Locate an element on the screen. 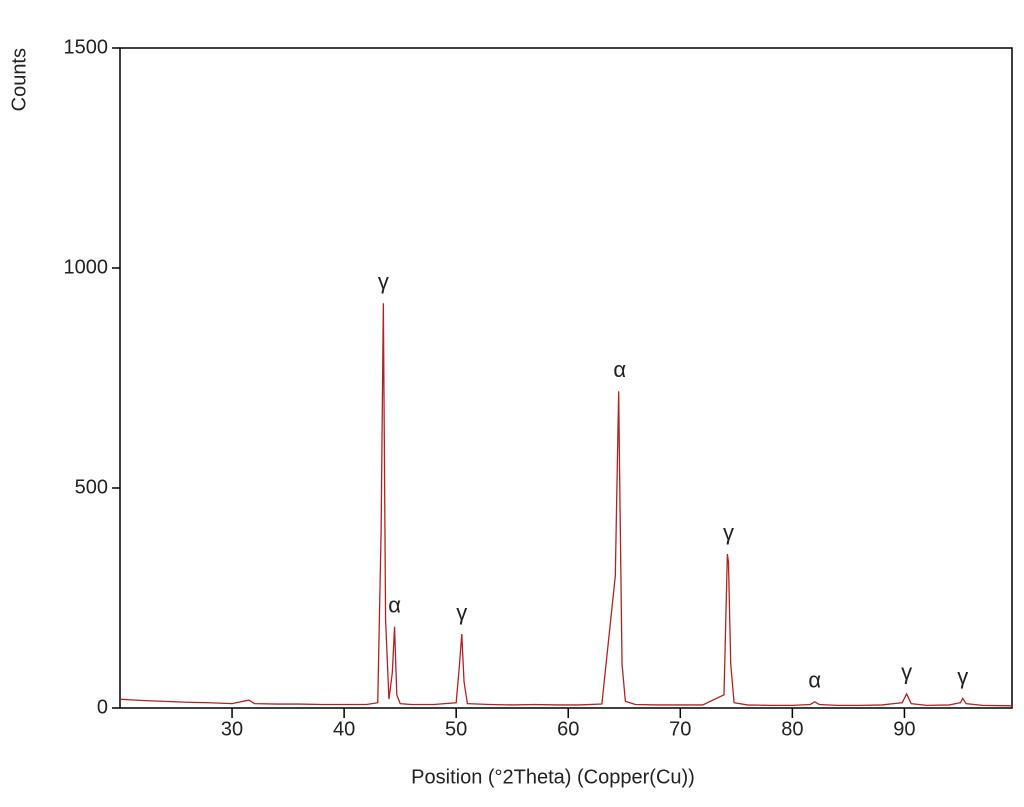  y-tick-label: 500 is located at coordinates (91, 487).